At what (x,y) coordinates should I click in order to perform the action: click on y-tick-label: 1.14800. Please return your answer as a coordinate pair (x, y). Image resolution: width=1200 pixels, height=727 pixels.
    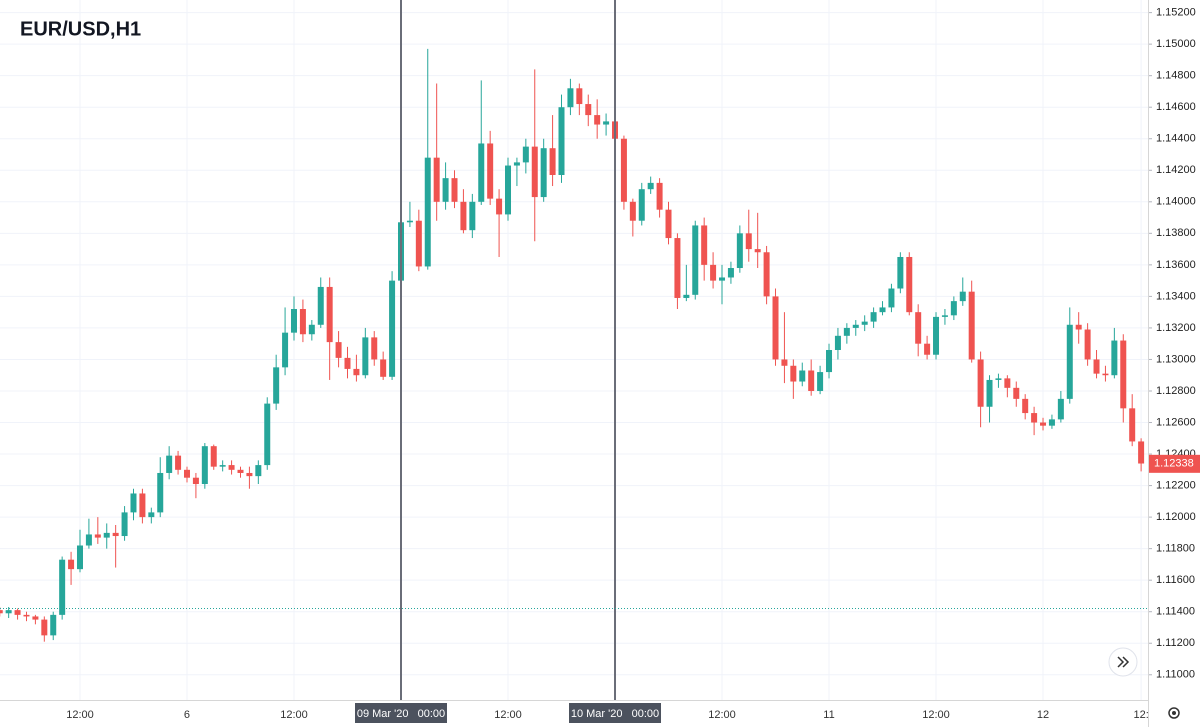
    Looking at the image, I should click on (1176, 76).